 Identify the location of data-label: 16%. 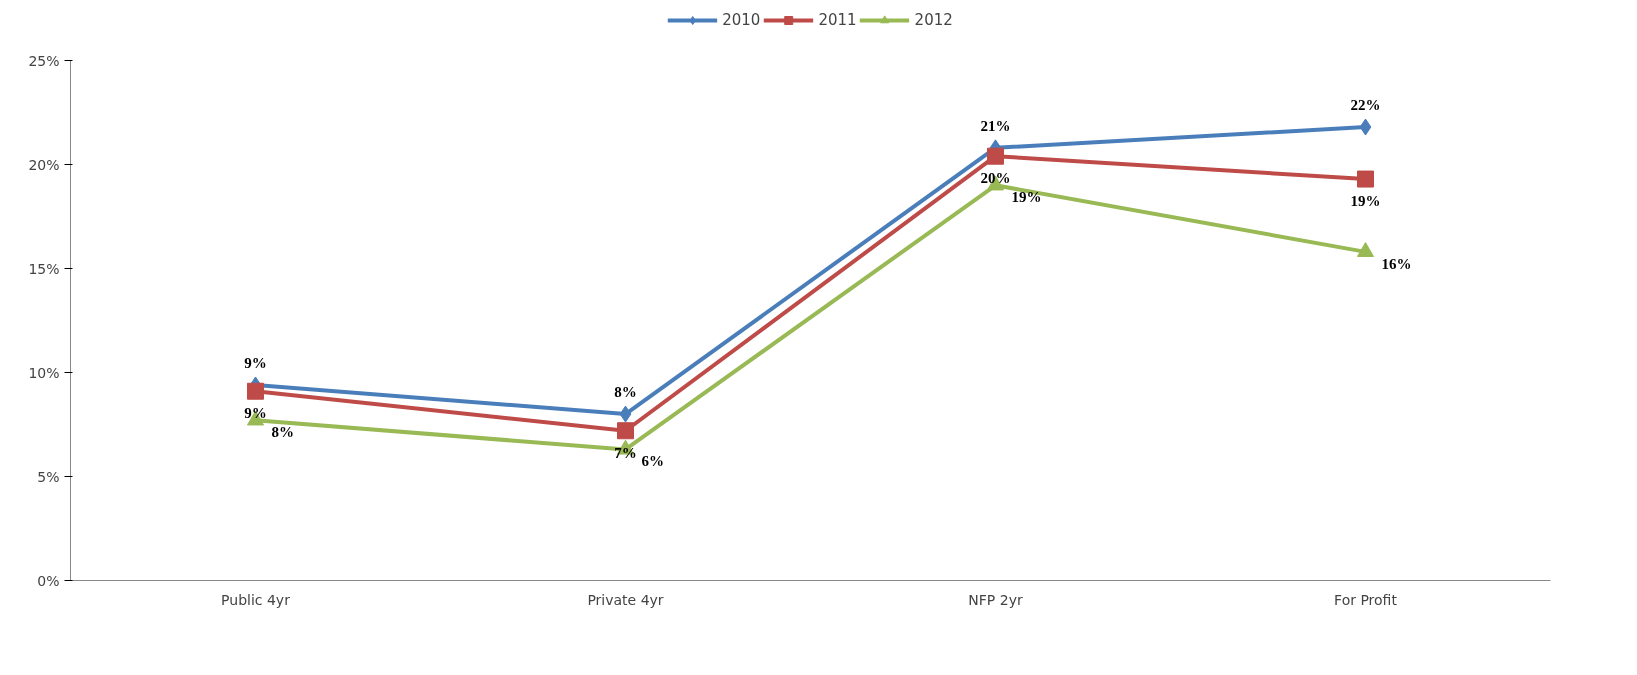
(1396, 263).